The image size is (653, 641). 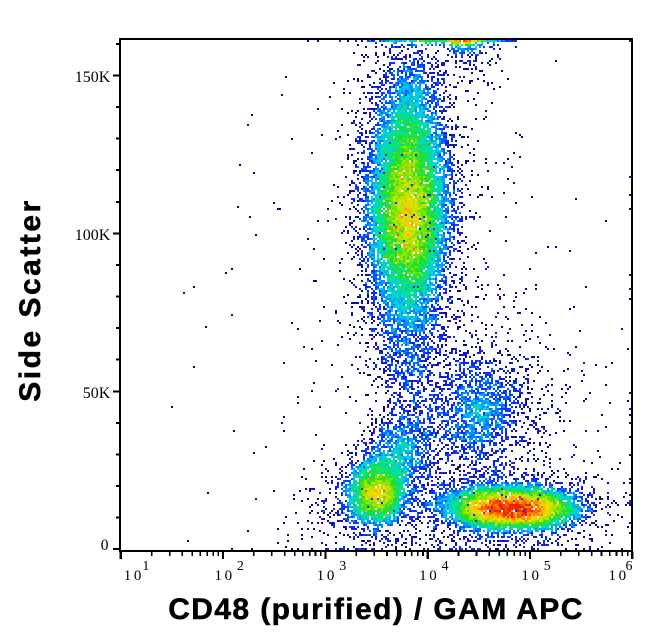 I want to click on svg-text: CD48 (purified) / GAM APC, so click(x=376, y=609).